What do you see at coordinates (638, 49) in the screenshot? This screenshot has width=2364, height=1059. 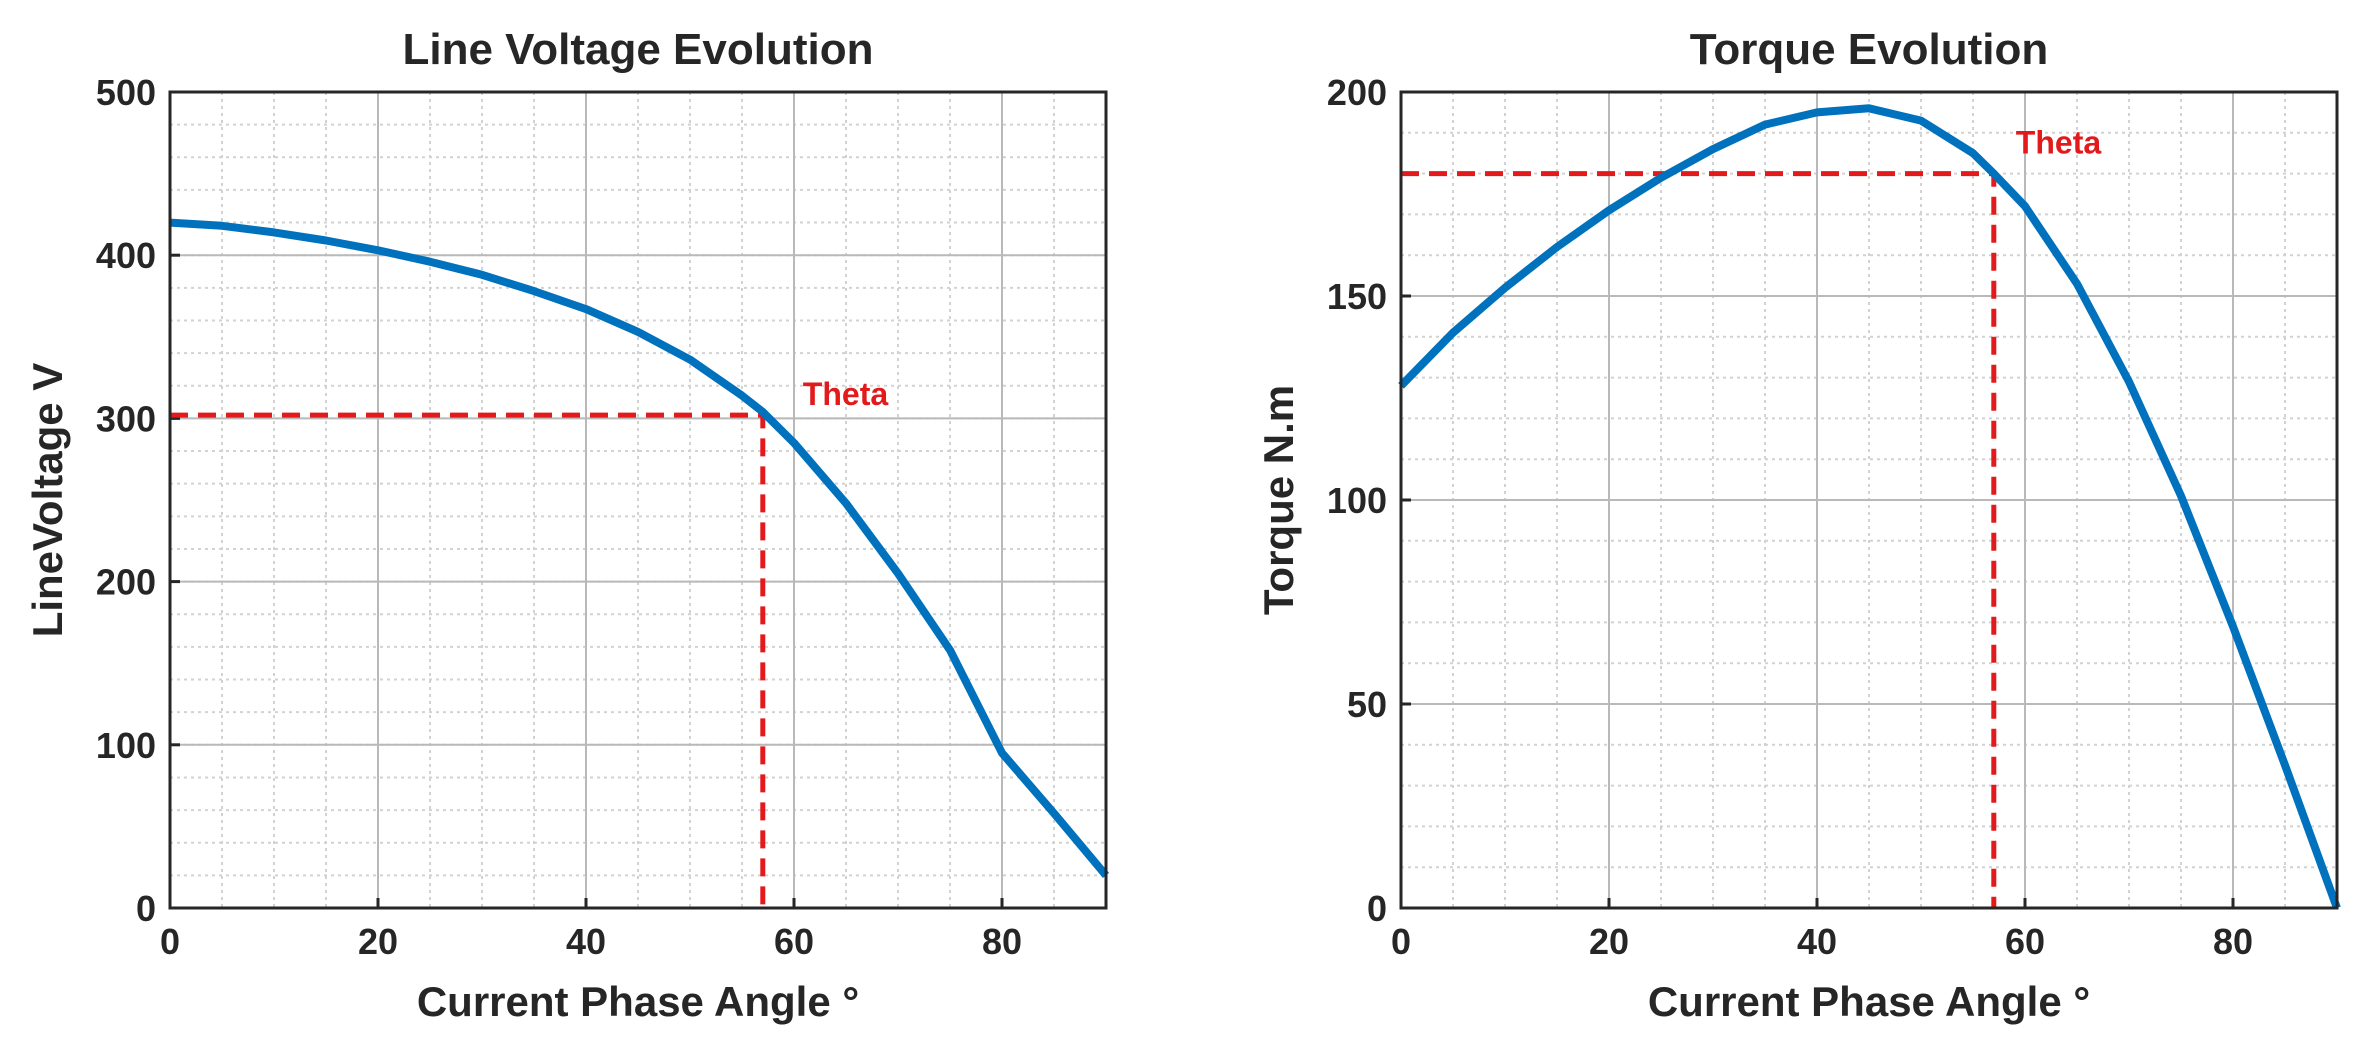 I see `chart-title: Line Voltage Evolution` at bounding box center [638, 49].